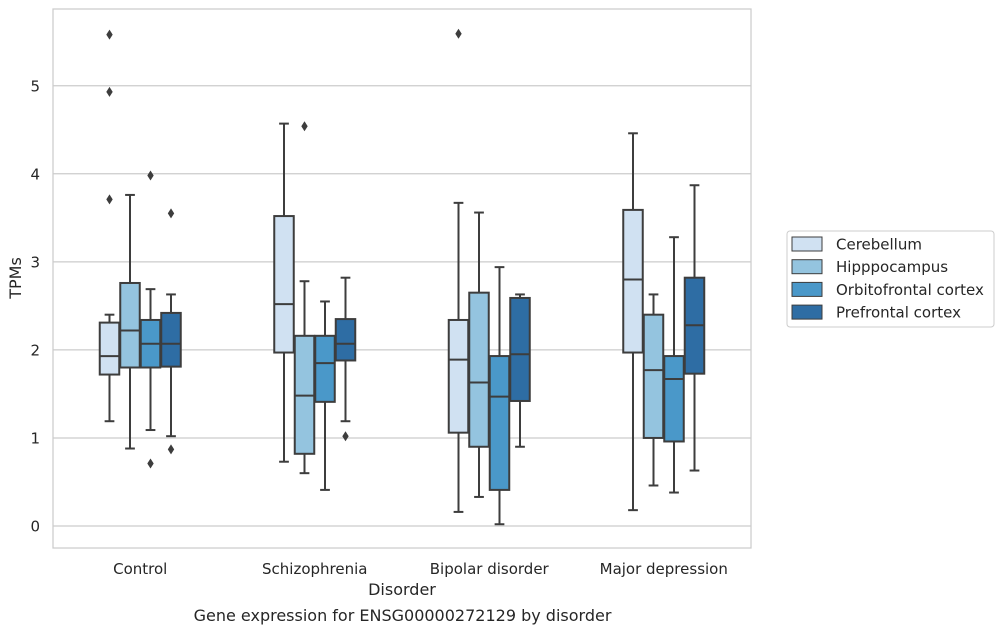 Image resolution: width=1003 pixels, height=634 pixels. I want to click on box-major-depression-hipppocampus, so click(653, 390).